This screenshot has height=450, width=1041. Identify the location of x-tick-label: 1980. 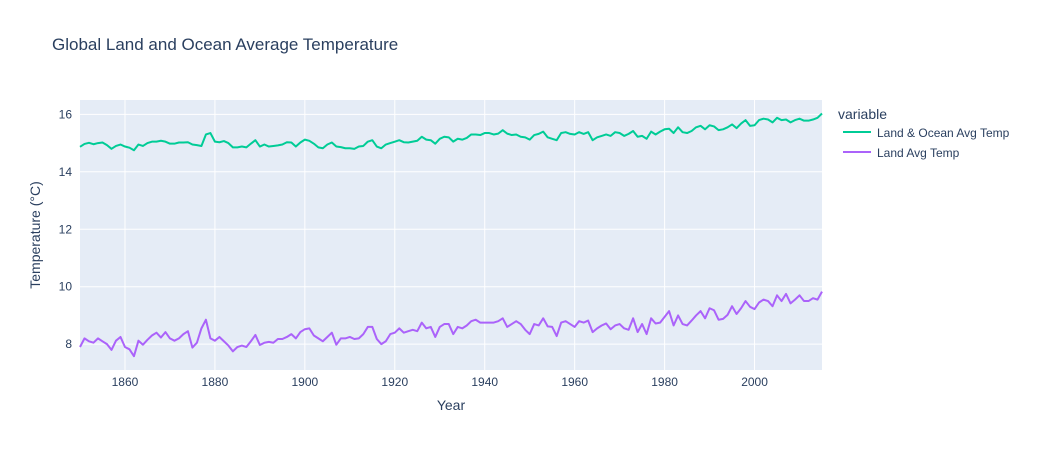
(664, 382).